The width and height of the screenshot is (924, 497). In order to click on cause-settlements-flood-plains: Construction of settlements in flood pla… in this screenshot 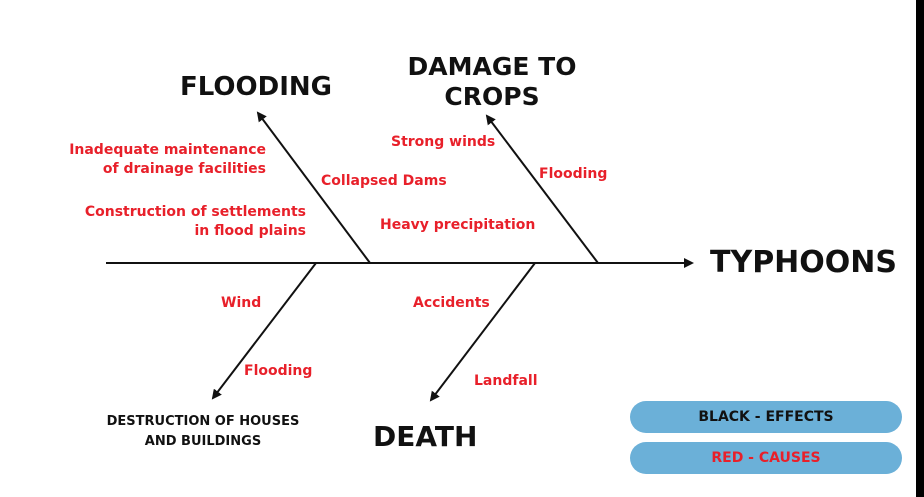, I will do `click(195, 221)`.